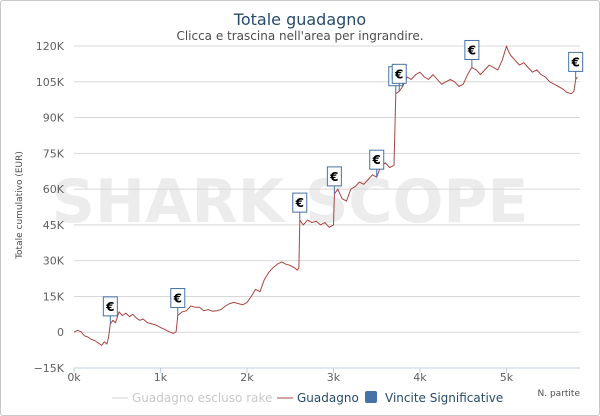 Image resolution: width=600 pixels, height=416 pixels. Describe the element at coordinates (50, 46) in the screenshot. I see `y-tick-label: 120K` at that location.